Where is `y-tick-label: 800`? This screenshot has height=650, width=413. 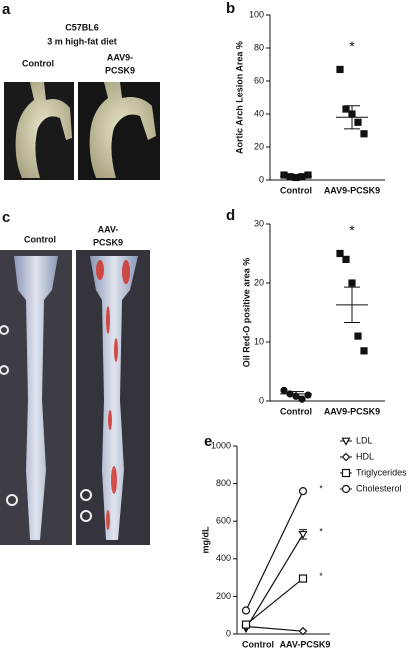
y-tick-label: 800 is located at coordinates (223, 483).